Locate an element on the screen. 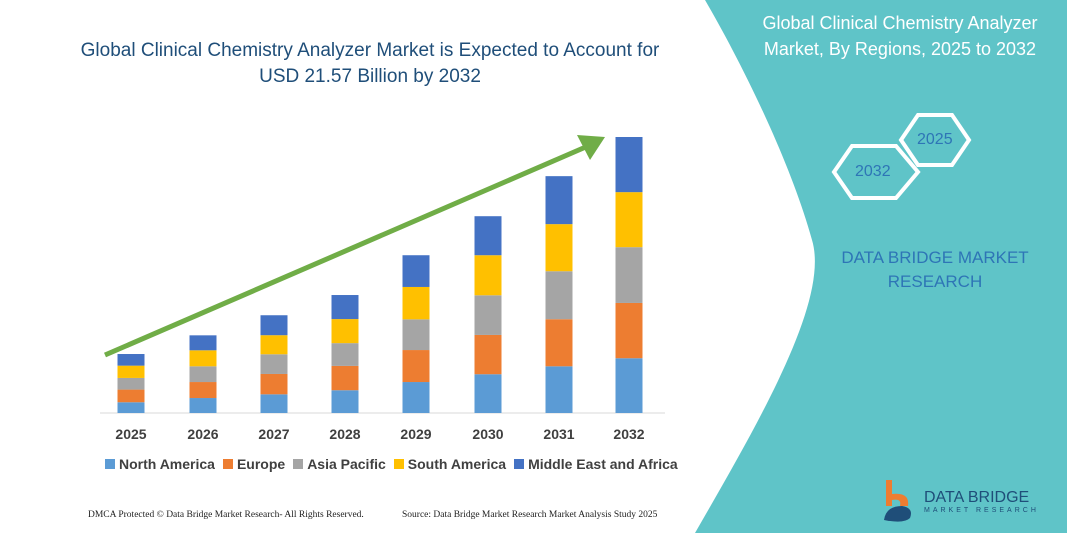  bar-segment-2032-middle-east-and-africa is located at coordinates (629, 165).